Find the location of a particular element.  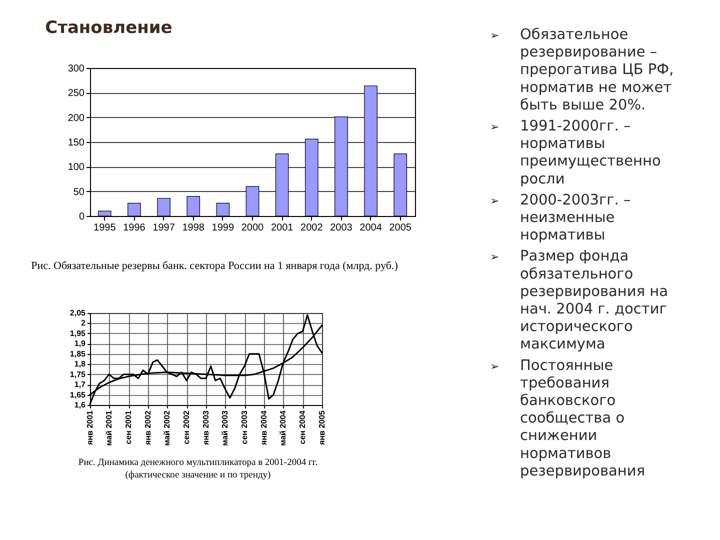

text: ➢ 1991-2000гг. – нормативы преимущественно росли is located at coordinates (575, 153).